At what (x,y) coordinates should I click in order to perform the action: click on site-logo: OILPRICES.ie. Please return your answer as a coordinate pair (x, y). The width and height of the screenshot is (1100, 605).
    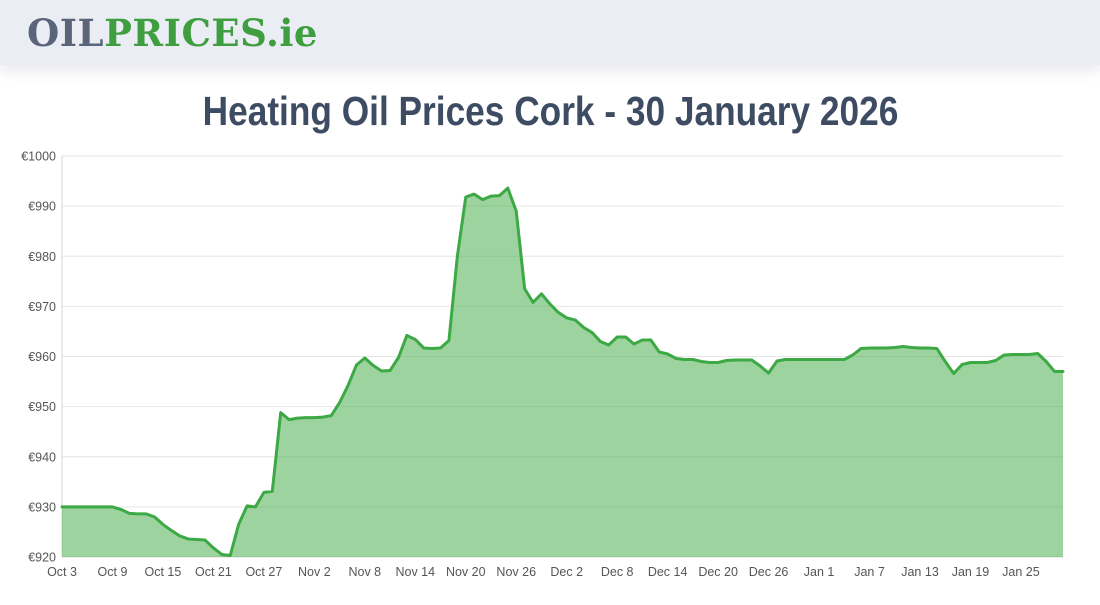
    Looking at the image, I should click on (172, 32).